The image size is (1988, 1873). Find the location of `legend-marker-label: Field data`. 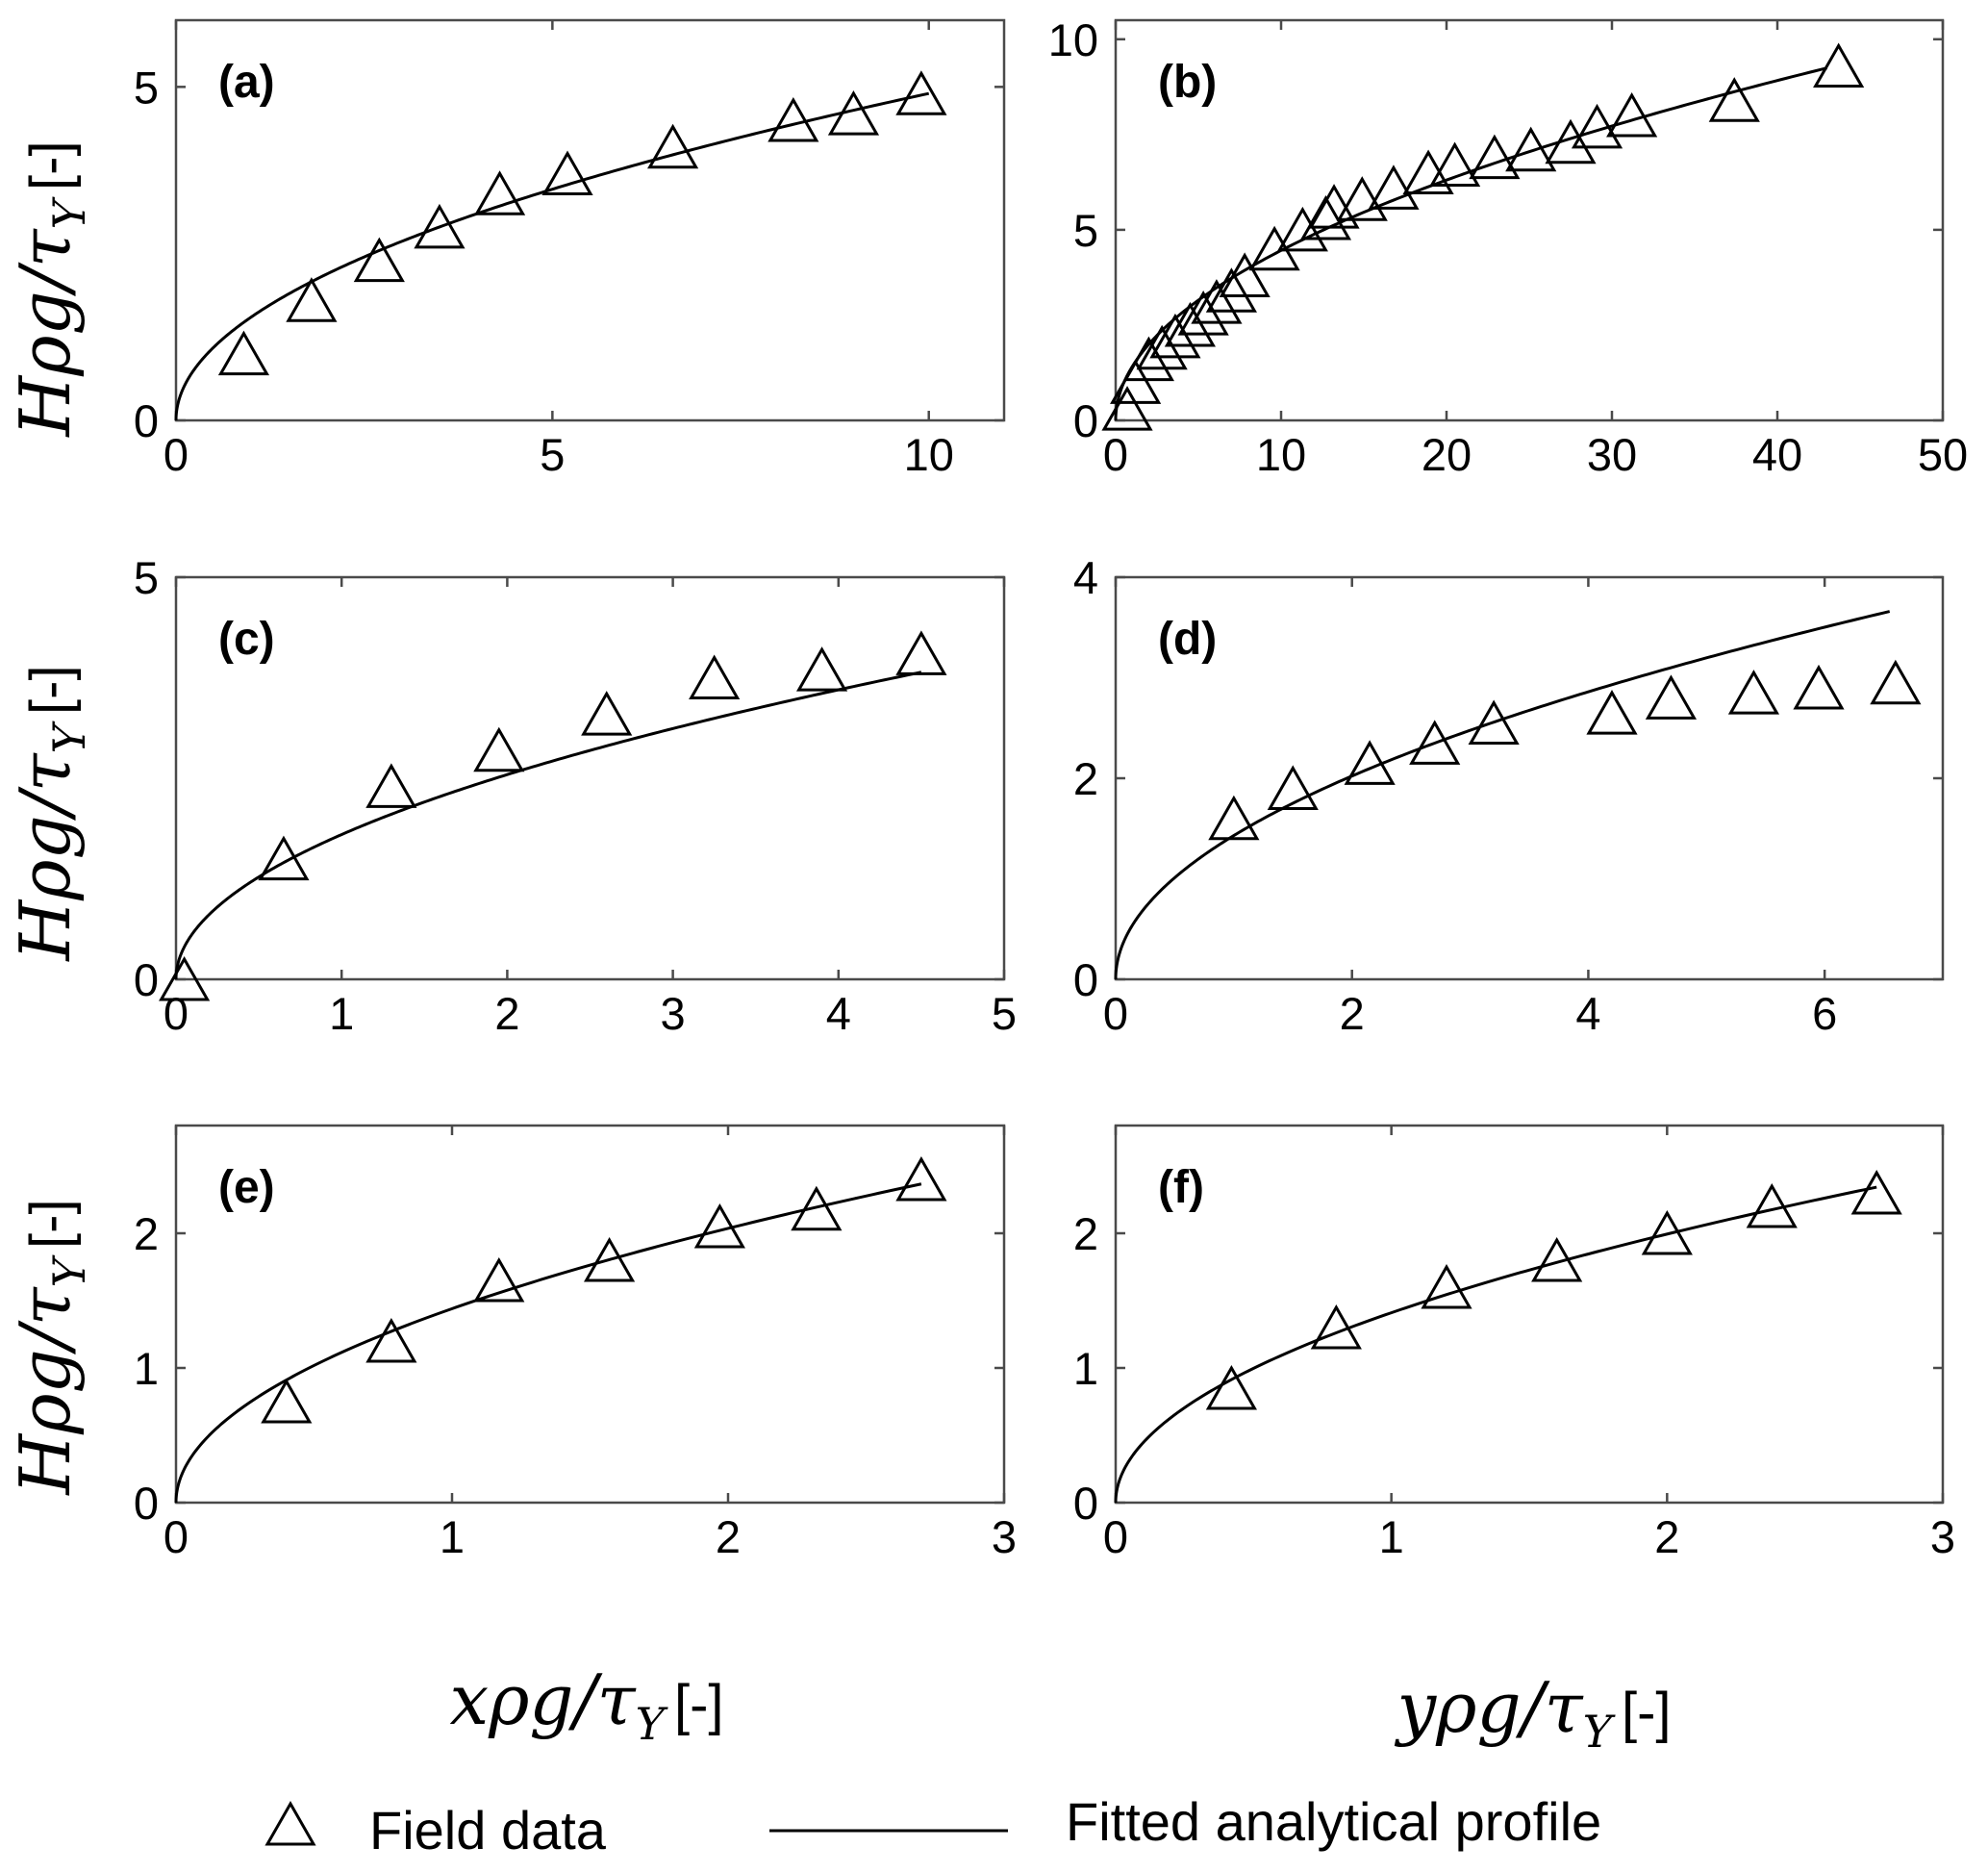

legend-marker-label: Field data is located at coordinates (488, 1830).